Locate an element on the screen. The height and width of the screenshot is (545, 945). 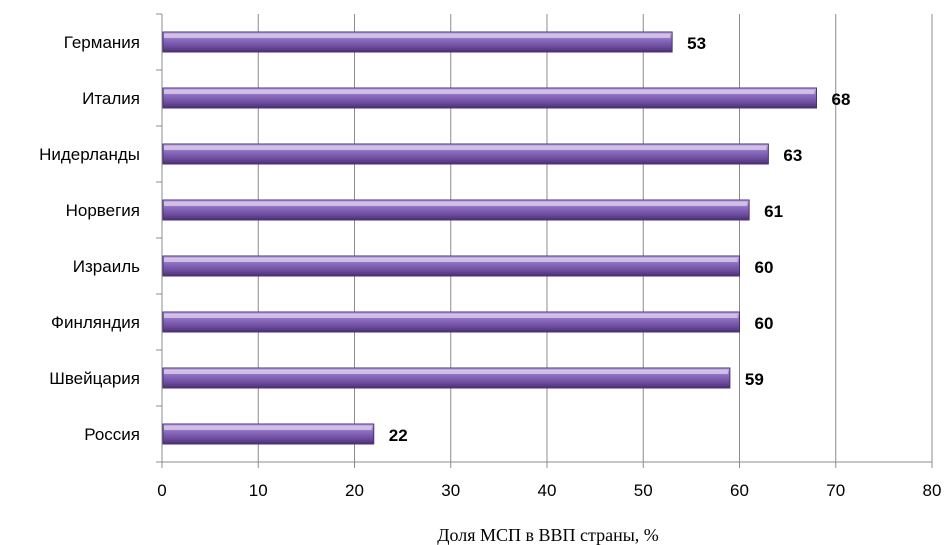
data-label: 22 is located at coordinates (398, 435).